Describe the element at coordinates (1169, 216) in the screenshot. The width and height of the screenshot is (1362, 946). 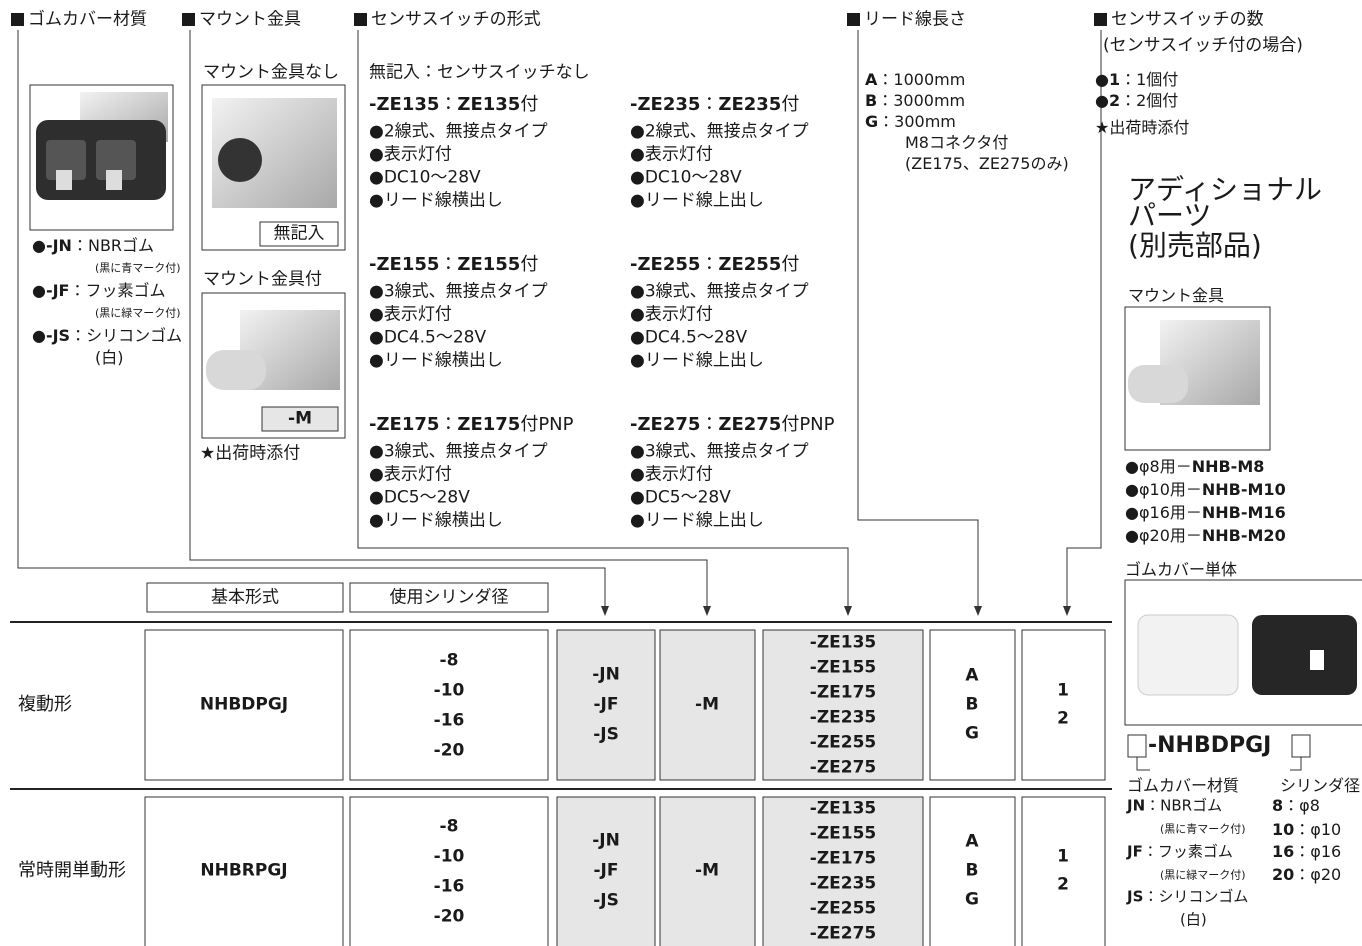
I see `parts-title: パーツ` at that location.